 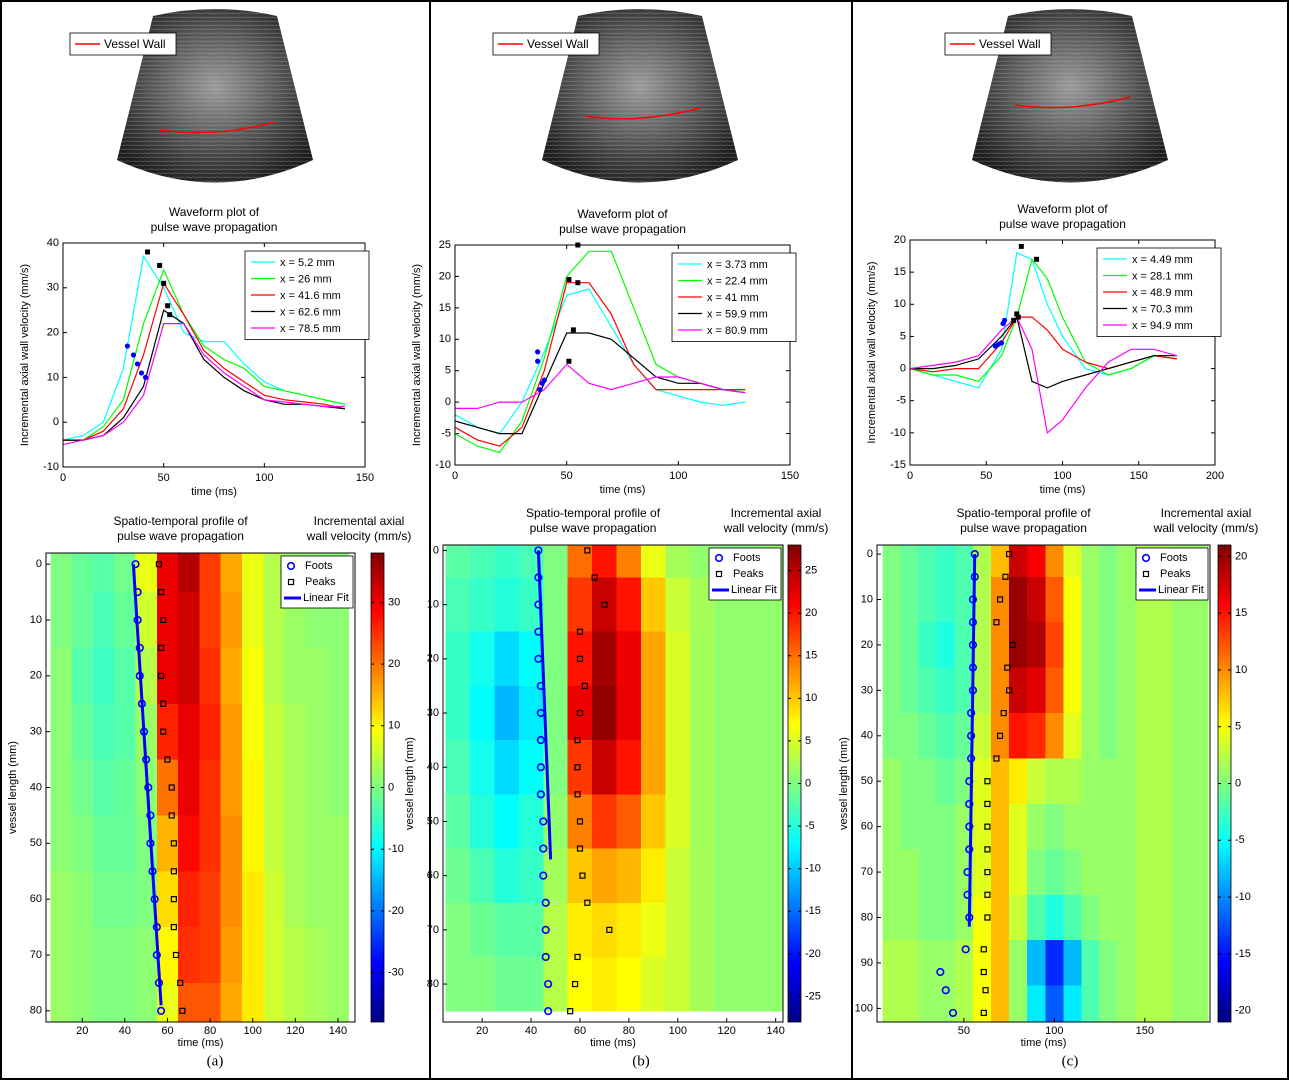 I want to click on waveform-line, so click(x=204, y=375).